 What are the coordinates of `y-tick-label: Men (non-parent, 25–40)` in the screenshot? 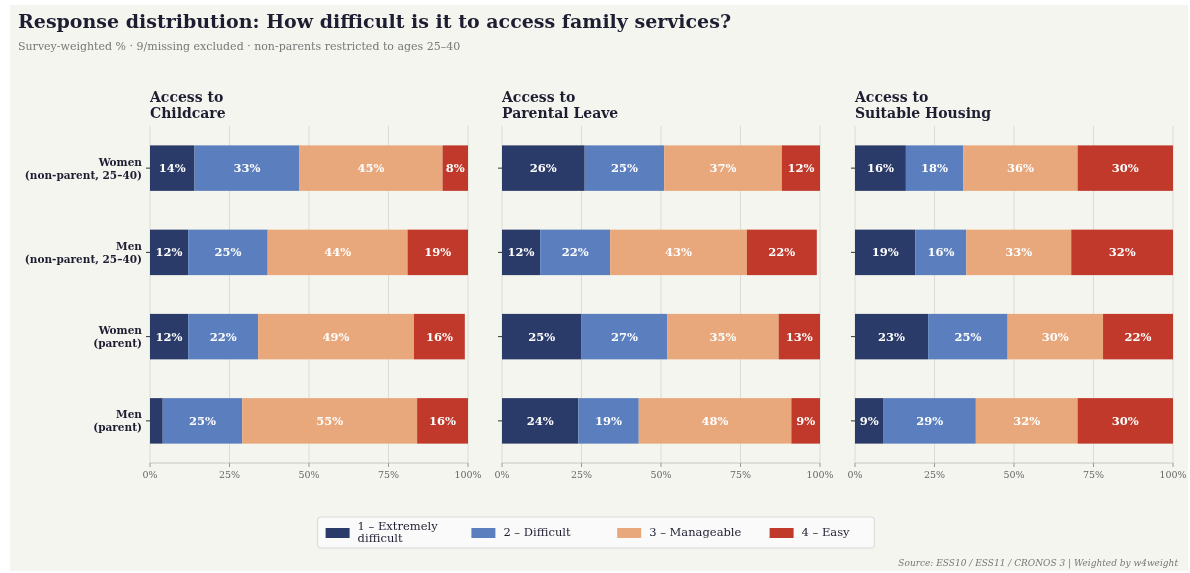 It's located at (83, 252).